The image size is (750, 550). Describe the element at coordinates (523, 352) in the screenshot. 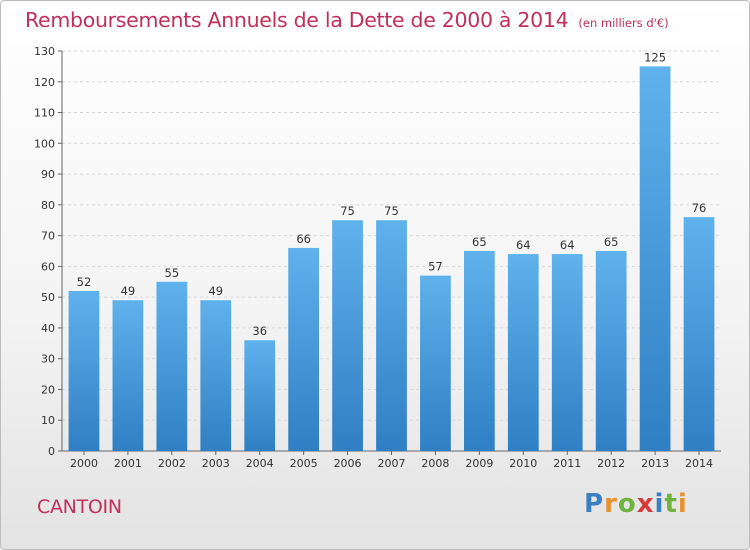

I see `bar-2010` at that location.